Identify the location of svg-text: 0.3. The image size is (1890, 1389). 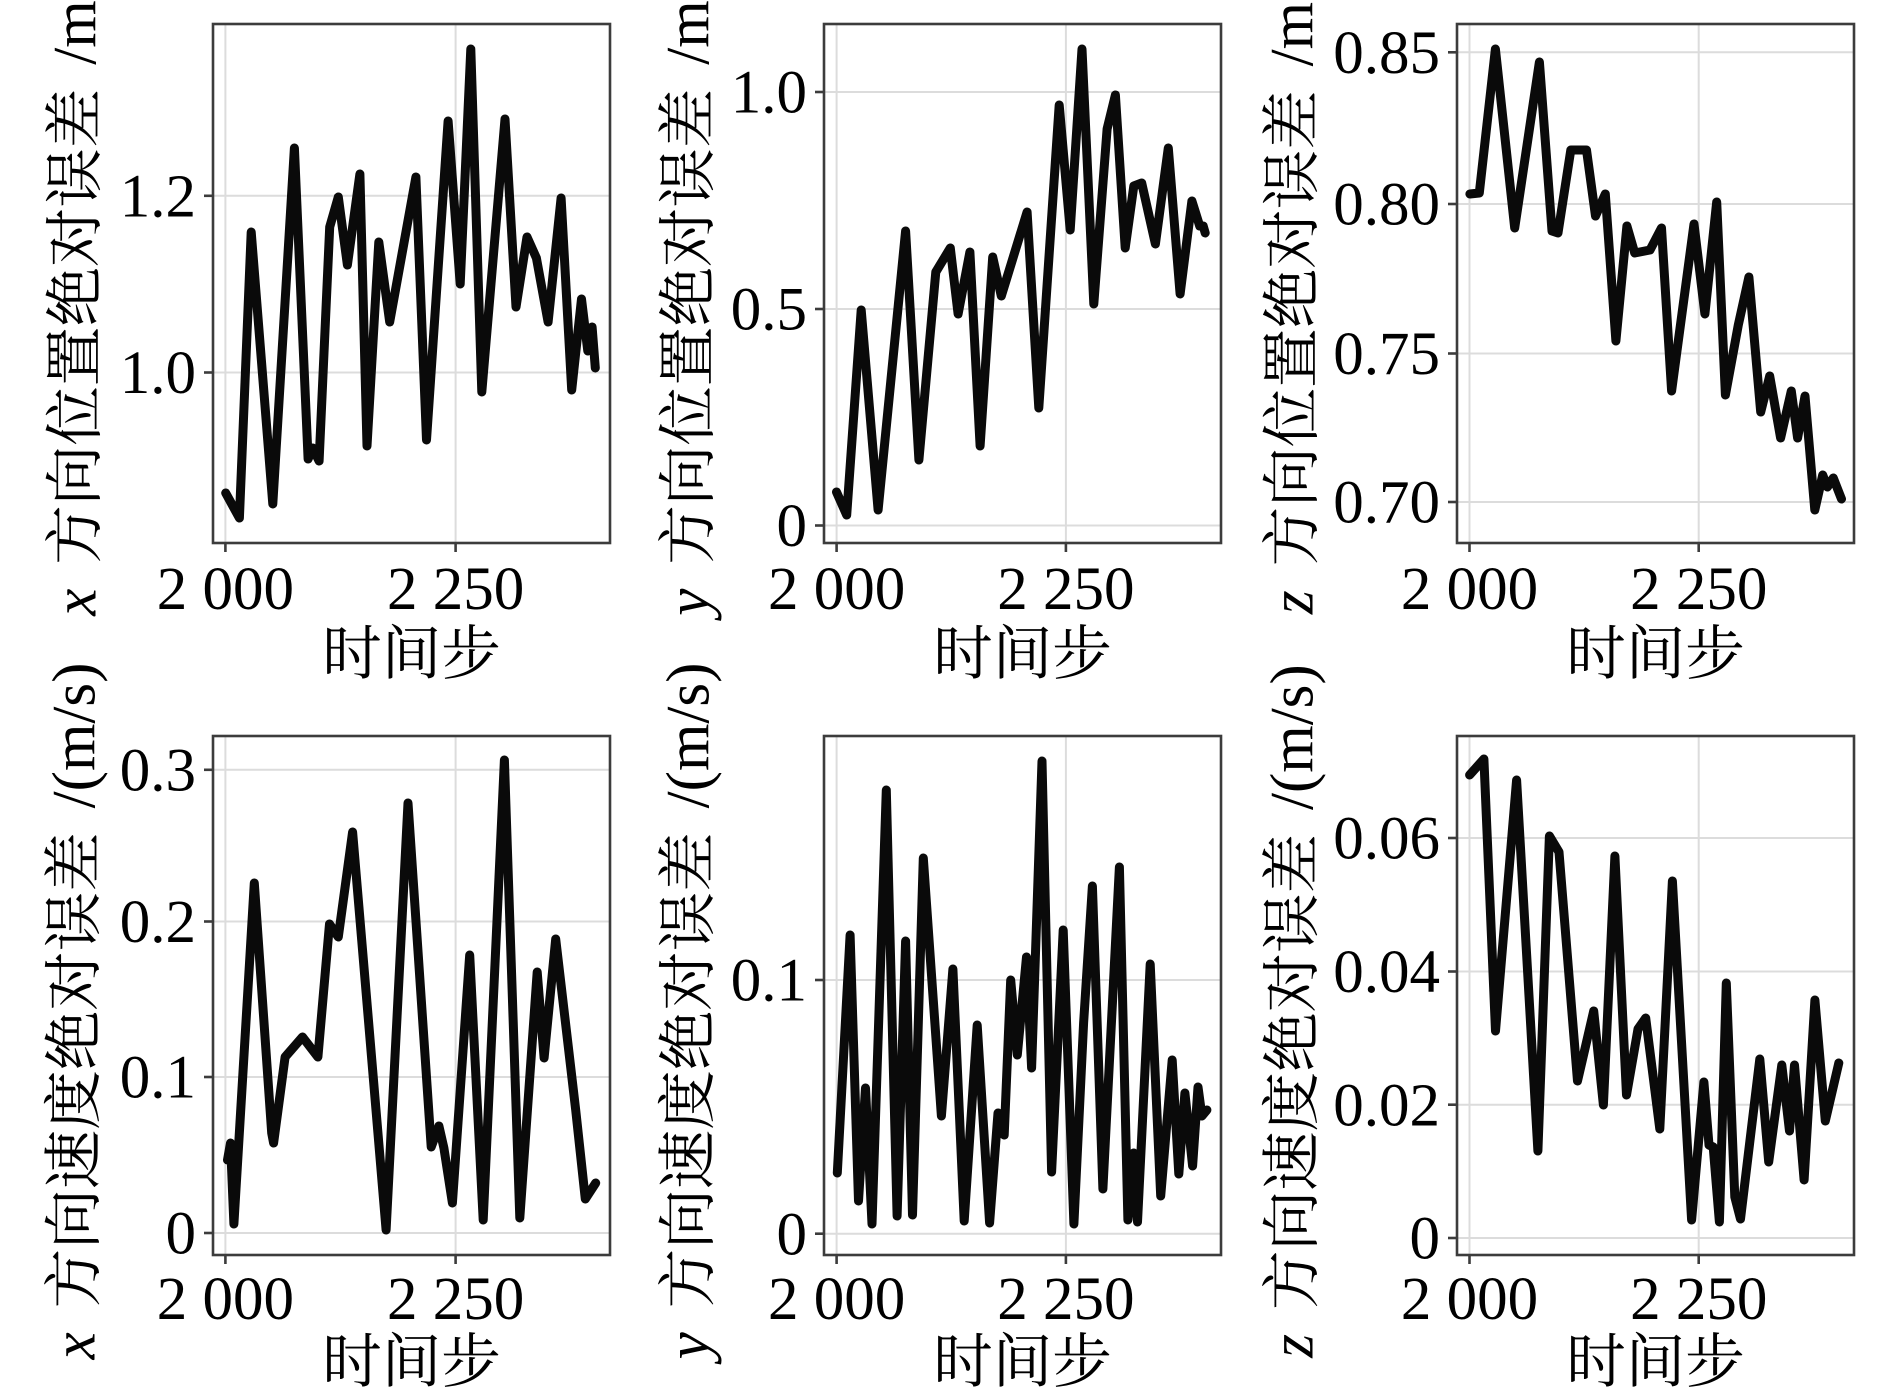
(158, 771).